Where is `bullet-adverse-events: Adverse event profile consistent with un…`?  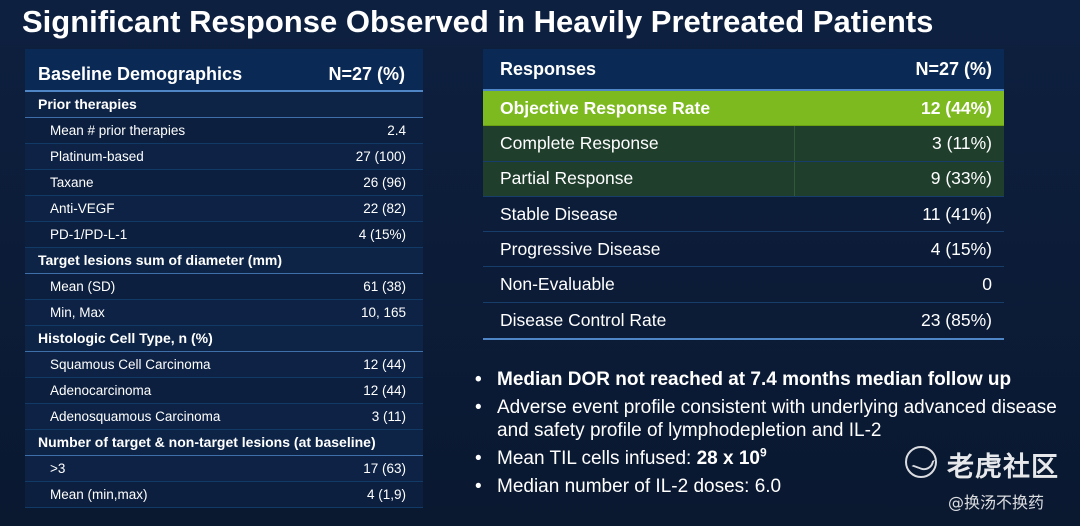
bullet-adverse-events: Adverse event profile consistent with un… is located at coordinates (775, 419).